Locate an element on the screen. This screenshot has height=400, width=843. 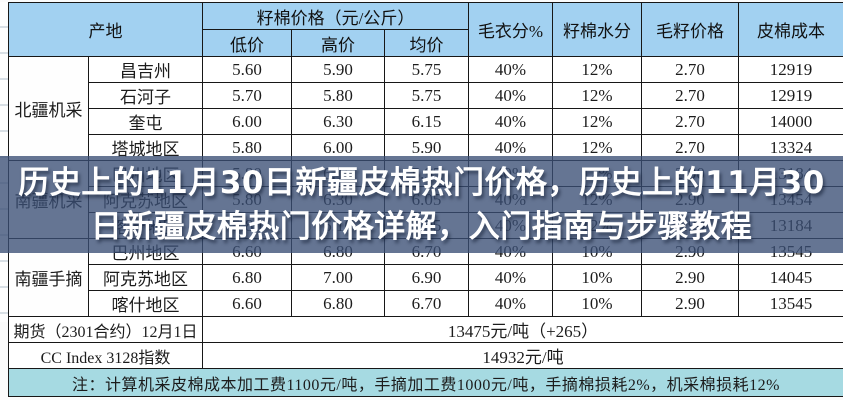
group-label: 北疆机采 is located at coordinates (48, 108).